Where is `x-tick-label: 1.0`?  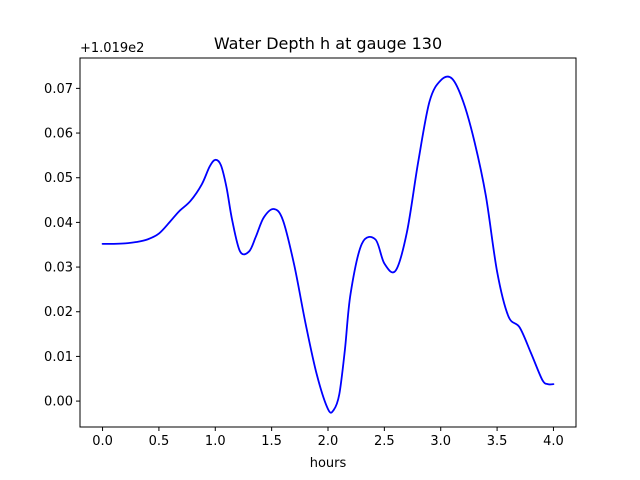
x-tick-label: 1.0 is located at coordinates (215, 441).